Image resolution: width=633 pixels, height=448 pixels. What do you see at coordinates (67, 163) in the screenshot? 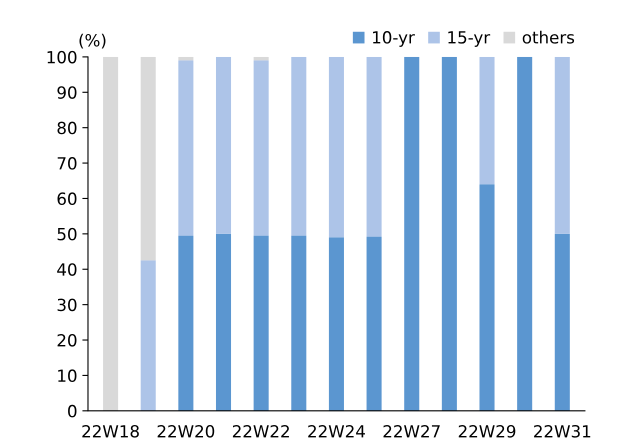
I see `y-tick-label: 70` at bounding box center [67, 163].